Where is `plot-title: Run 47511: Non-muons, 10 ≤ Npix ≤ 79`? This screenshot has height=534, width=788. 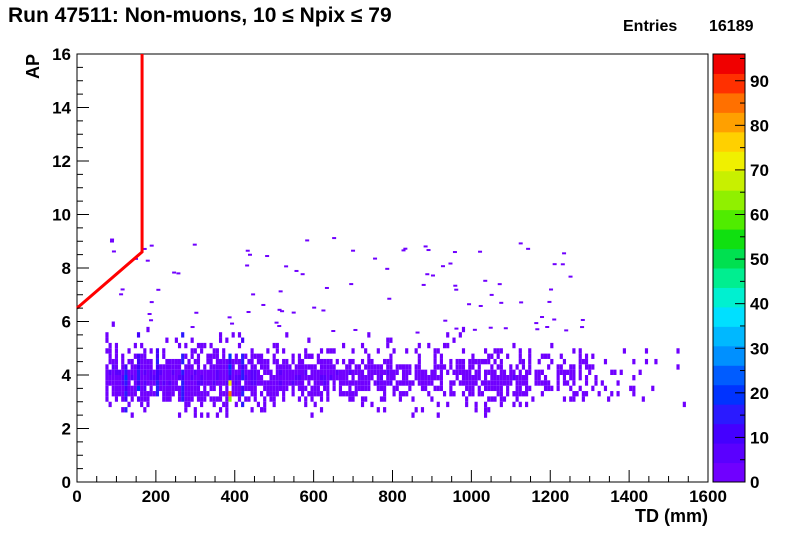
plot-title: Run 47511: Non-muons, 10 ≤ Npix ≤ 79 is located at coordinates (200, 15).